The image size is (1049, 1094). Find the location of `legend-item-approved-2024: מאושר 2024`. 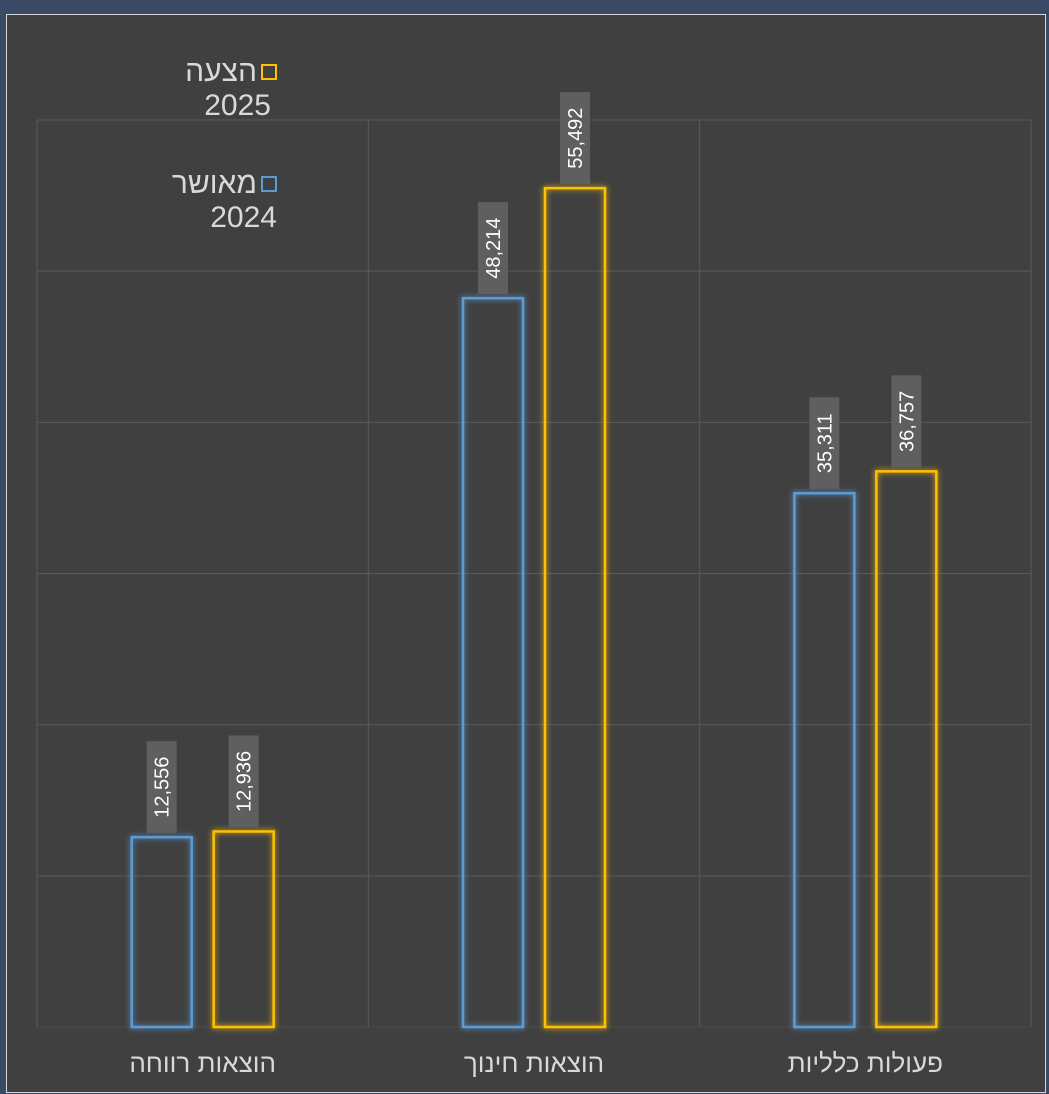

legend-item-approved-2024: מאושר 2024 is located at coordinates (147, 201).